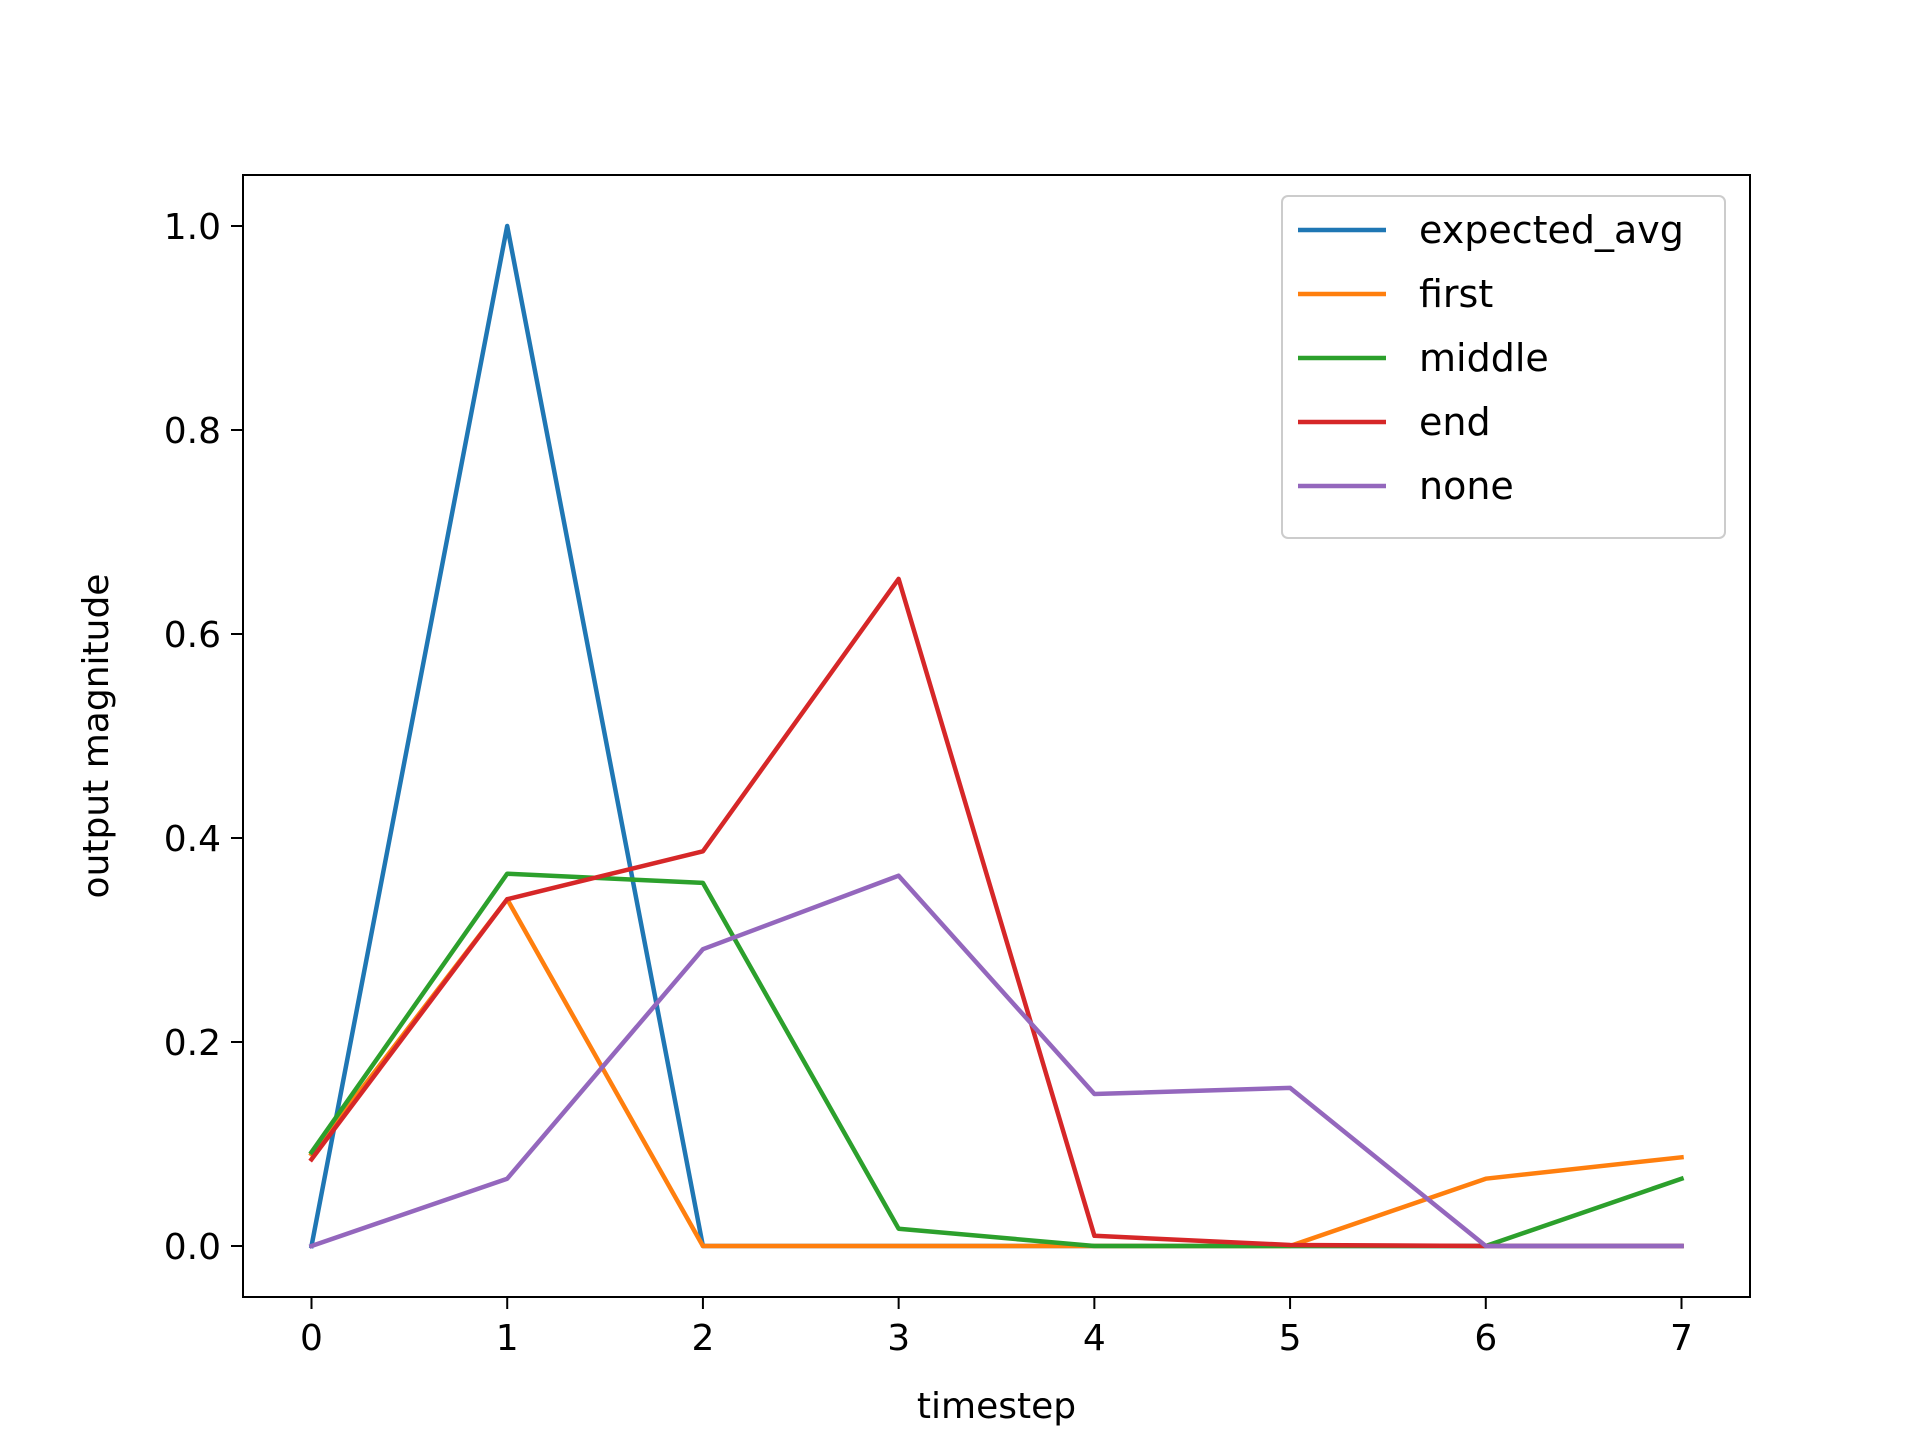 The width and height of the screenshot is (1920, 1440). What do you see at coordinates (507, 1338) in the screenshot?
I see `x-tick-label-1: 1` at bounding box center [507, 1338].